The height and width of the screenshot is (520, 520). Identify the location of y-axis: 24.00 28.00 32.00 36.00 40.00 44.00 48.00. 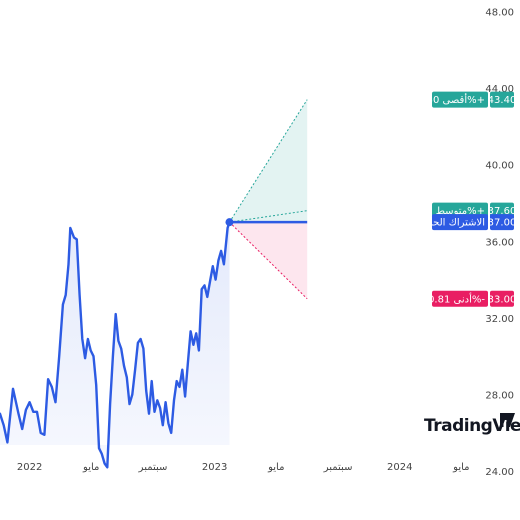
(499, 242).